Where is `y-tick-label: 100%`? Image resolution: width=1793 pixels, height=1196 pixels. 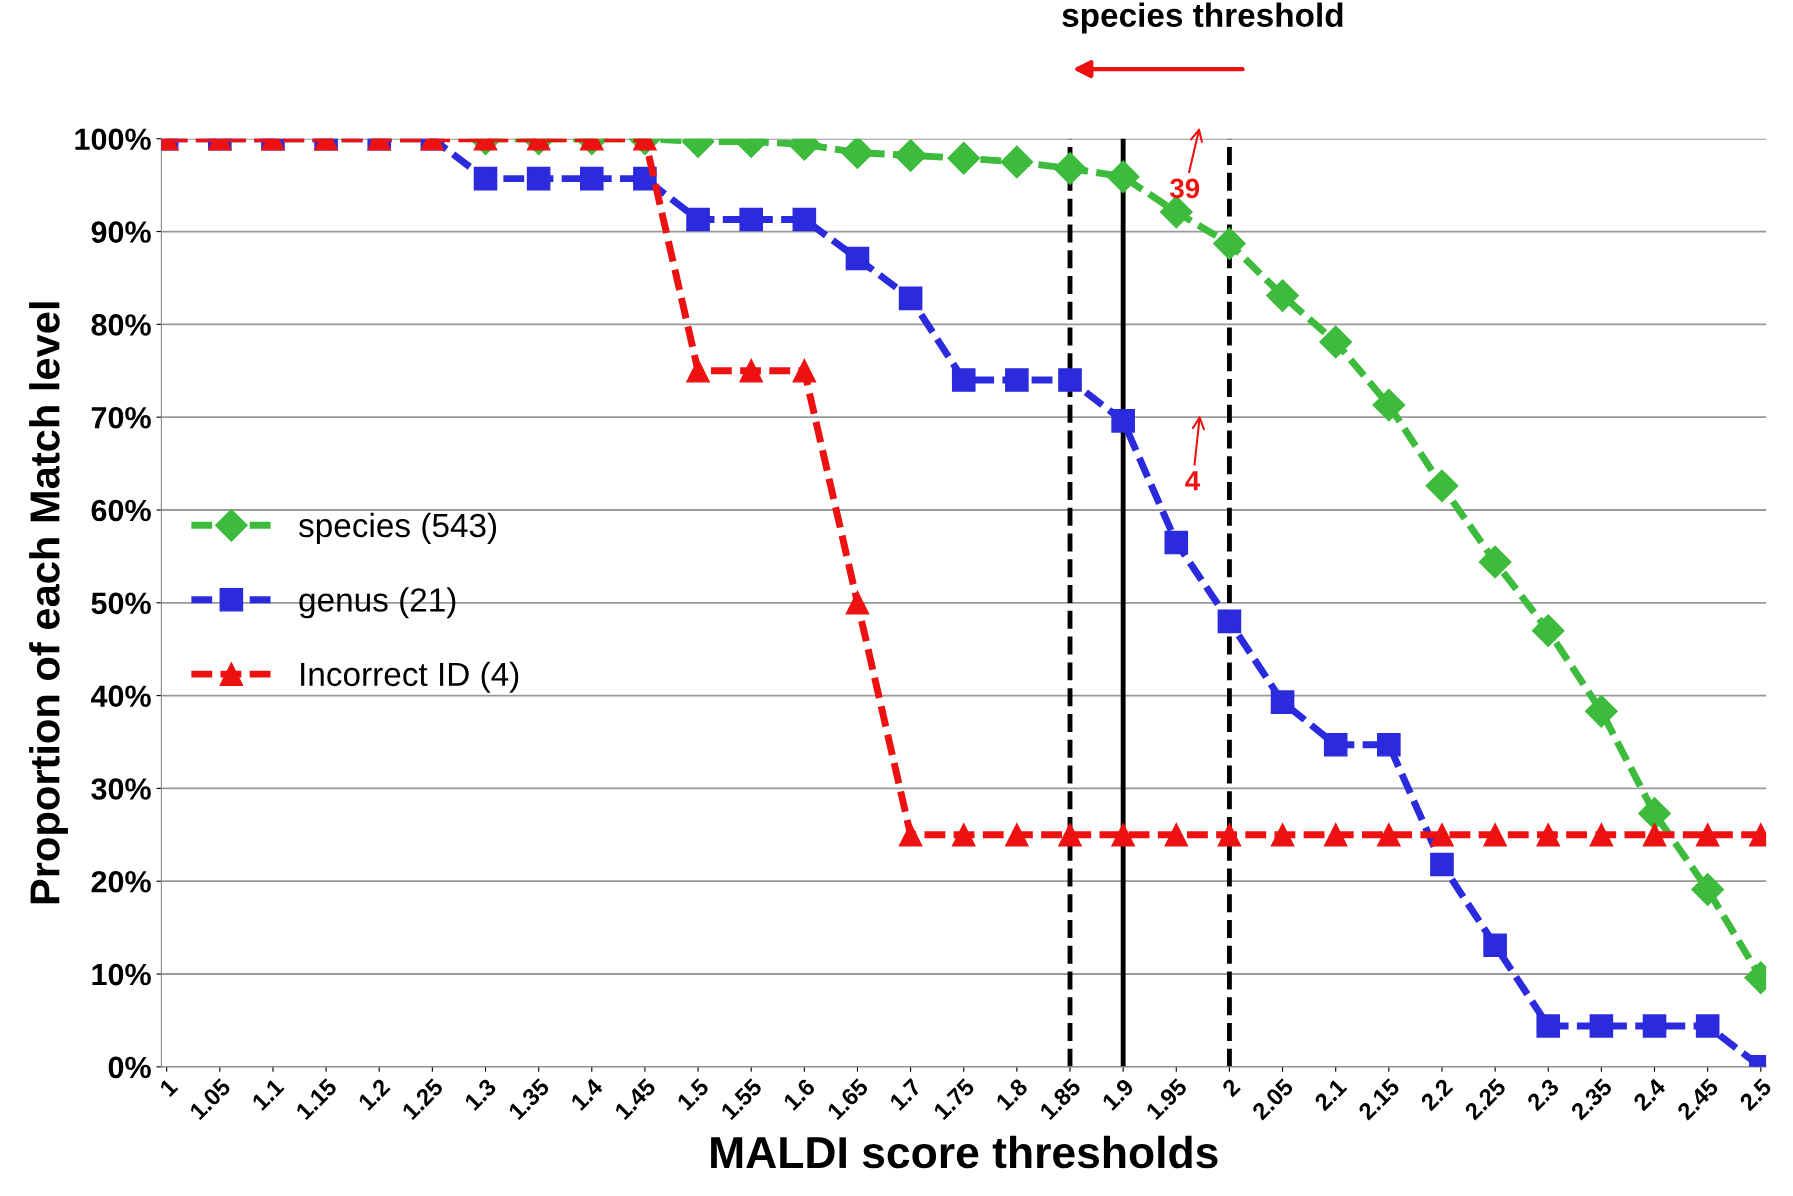 y-tick-label: 100% is located at coordinates (113, 139).